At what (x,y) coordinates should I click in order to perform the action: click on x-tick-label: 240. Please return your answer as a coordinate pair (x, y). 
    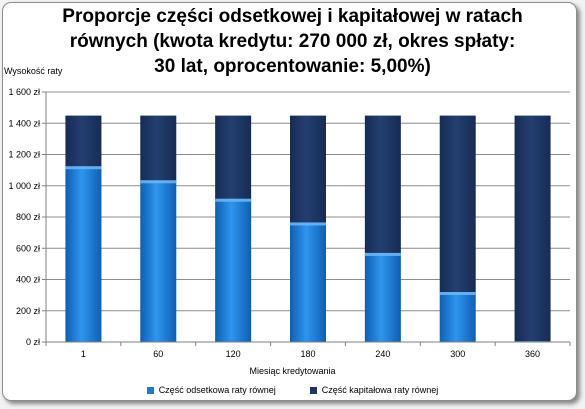
    Looking at the image, I should click on (382, 354).